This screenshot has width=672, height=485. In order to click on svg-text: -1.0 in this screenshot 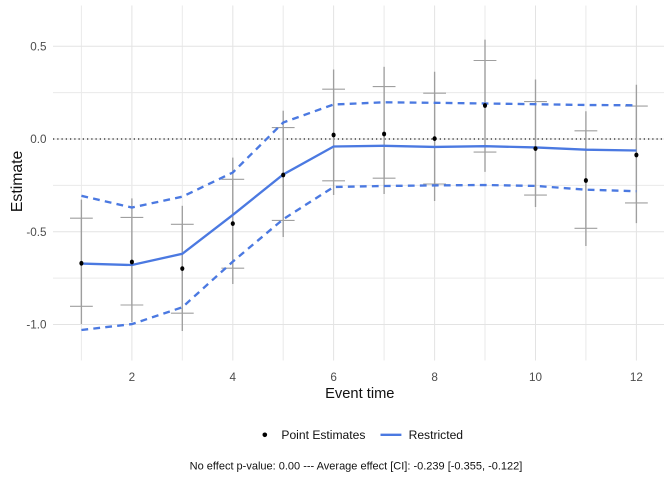, I will do `click(36, 325)`.